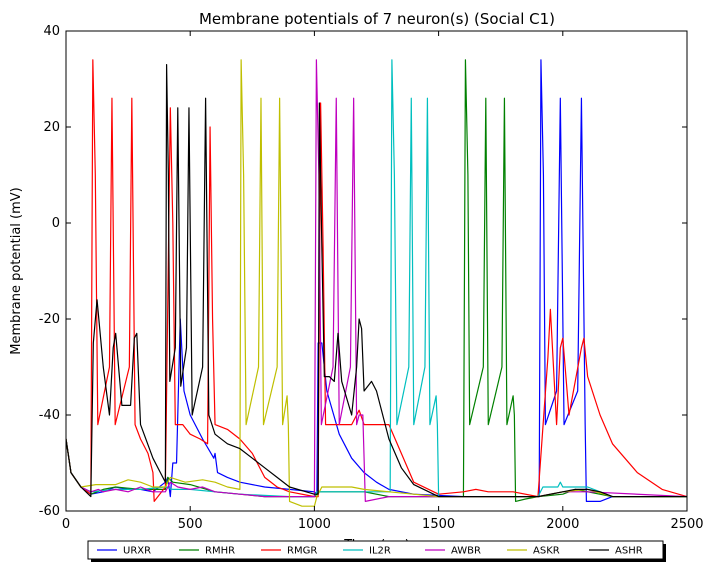 This screenshot has width=713, height=569. I want to click on legend-label-urxr: URXR, so click(137, 551).